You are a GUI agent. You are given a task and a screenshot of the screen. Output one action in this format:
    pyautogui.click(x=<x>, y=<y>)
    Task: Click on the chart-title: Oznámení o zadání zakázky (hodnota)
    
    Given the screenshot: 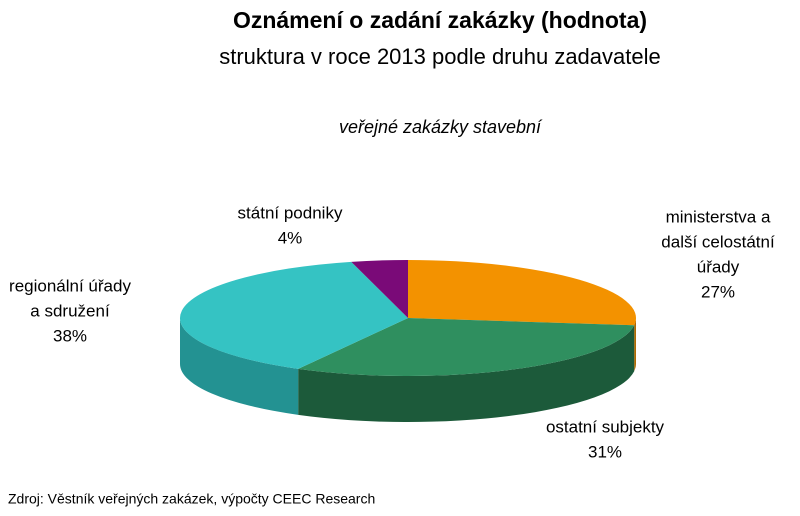 What is the action you would take?
    pyautogui.click(x=440, y=20)
    